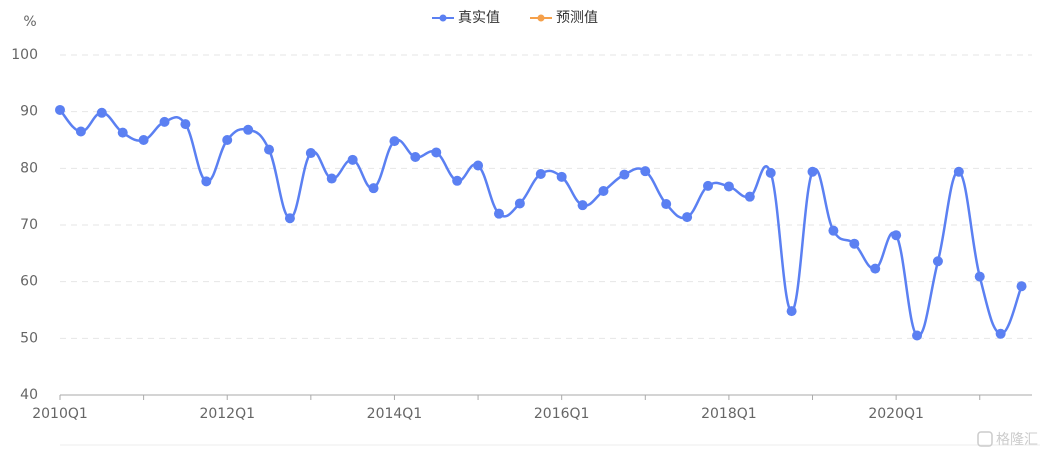 The image size is (1054, 457). Describe the element at coordinates (479, 18) in the screenshot. I see `legend-label: 真实值` at that location.